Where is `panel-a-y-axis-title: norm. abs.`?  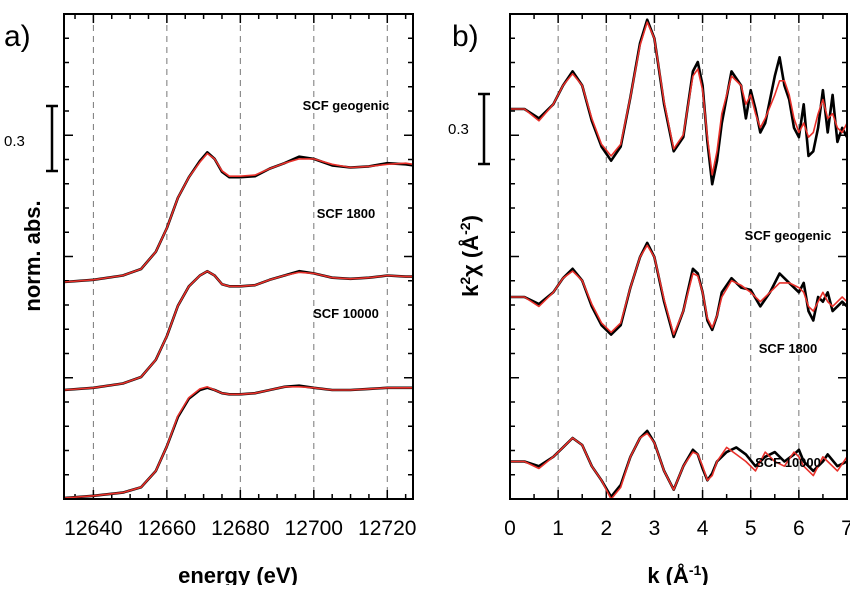 panel-a-y-axis-title: norm. abs. is located at coordinates (32, 255).